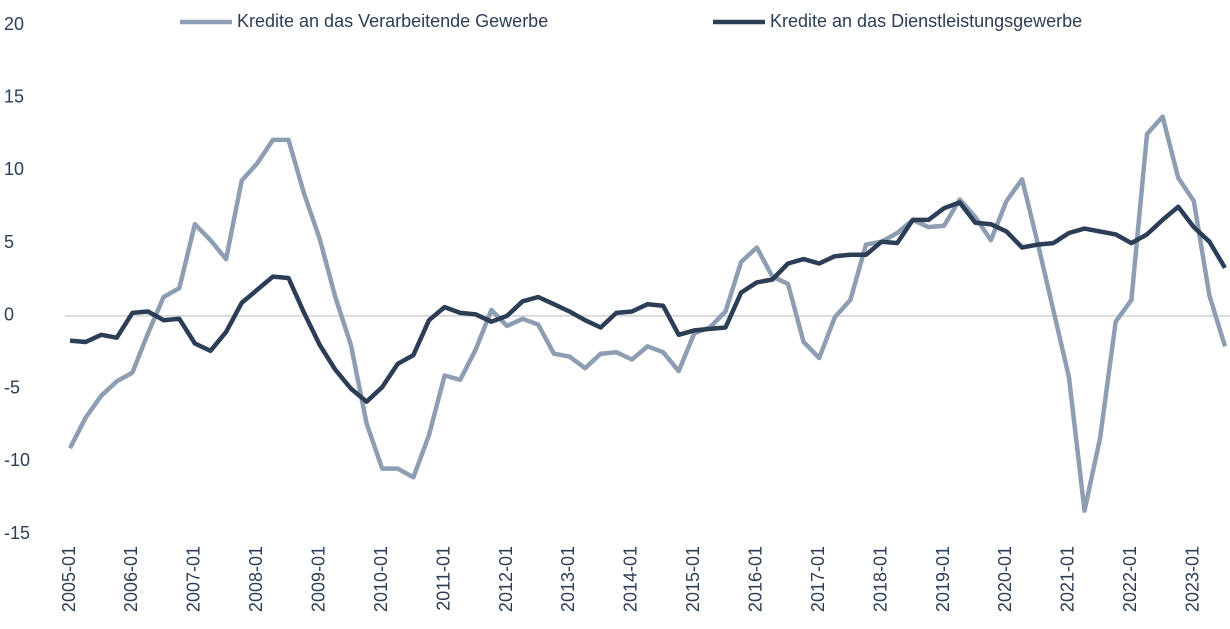 Image resolution: width=1230 pixels, height=629 pixels. I want to click on x-tick-label: 2006-01, so click(131, 579).